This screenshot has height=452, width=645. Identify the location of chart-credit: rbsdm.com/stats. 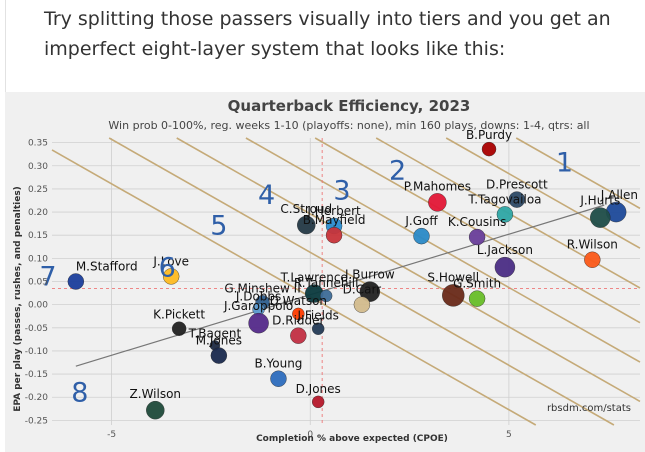
(589, 408).